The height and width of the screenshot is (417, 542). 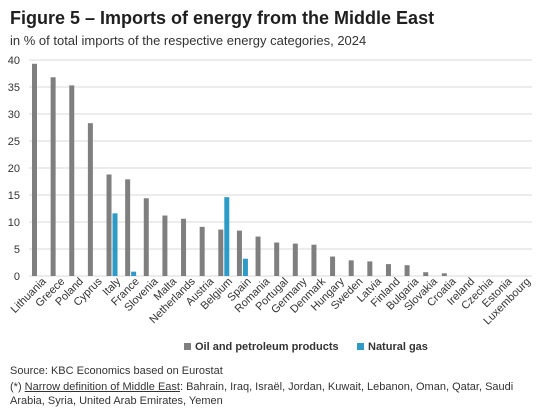 I want to click on y-tick-label: 35, so click(x=14, y=88).